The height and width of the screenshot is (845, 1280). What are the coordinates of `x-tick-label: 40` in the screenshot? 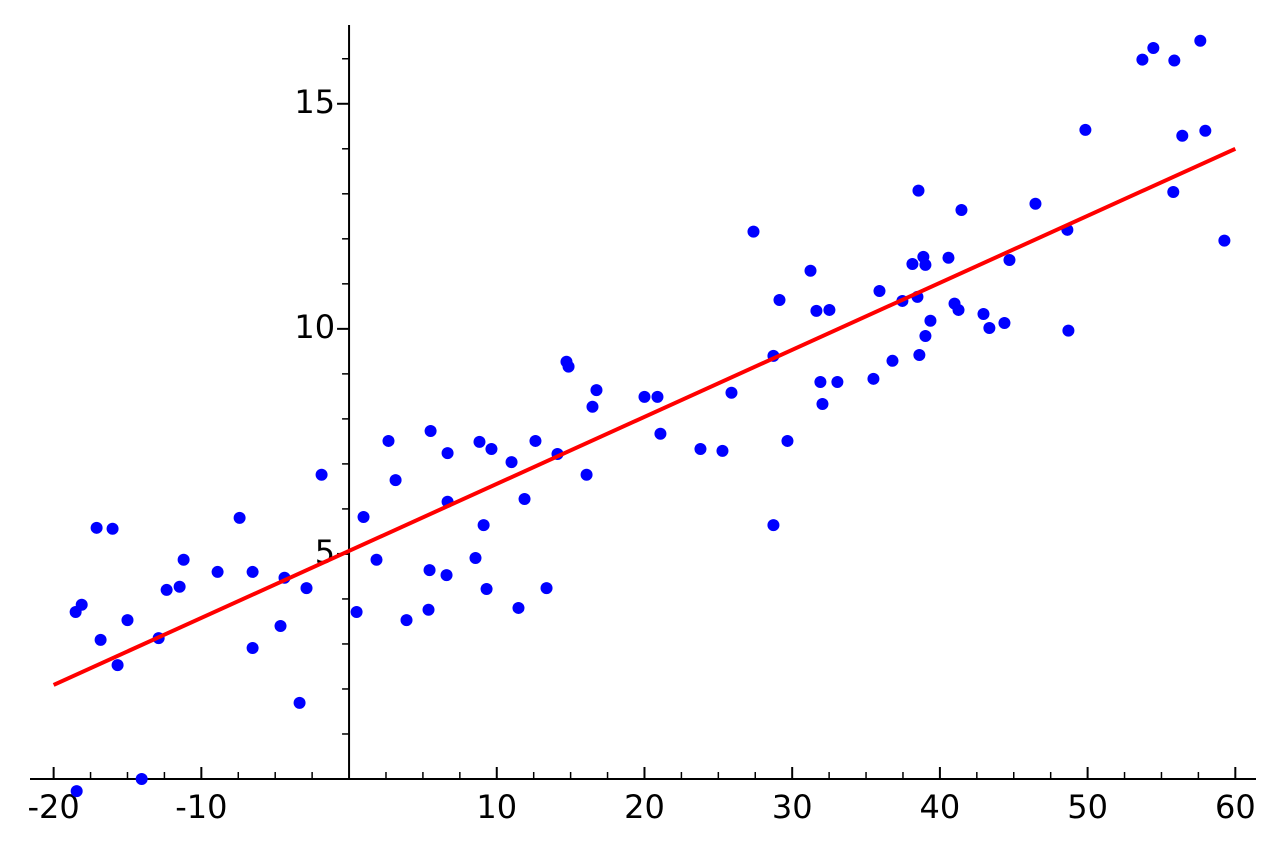 It's located at (940, 807).